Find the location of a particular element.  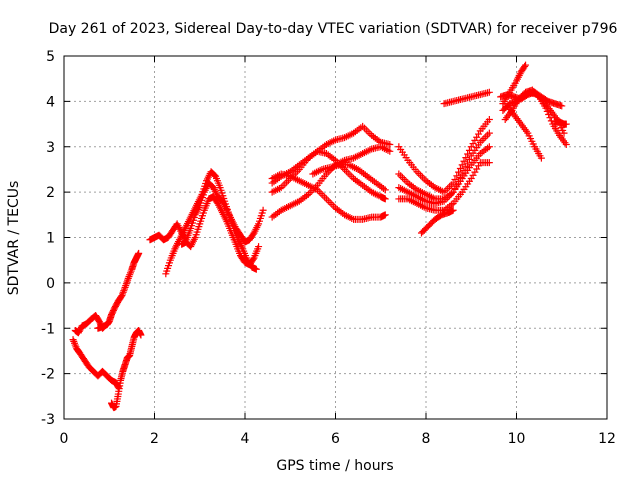

x-tick-label: 10 is located at coordinates (517, 439).